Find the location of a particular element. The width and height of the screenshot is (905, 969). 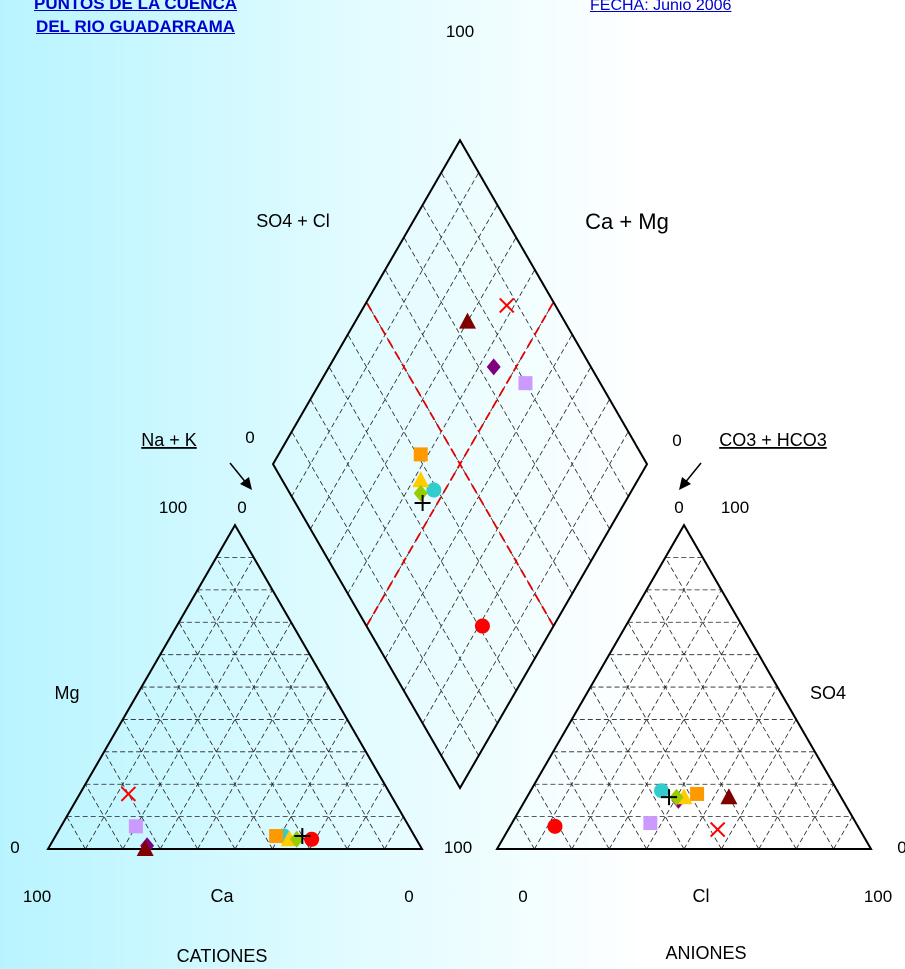

anion-right-axis-label: SO4 is located at coordinates (828, 693).